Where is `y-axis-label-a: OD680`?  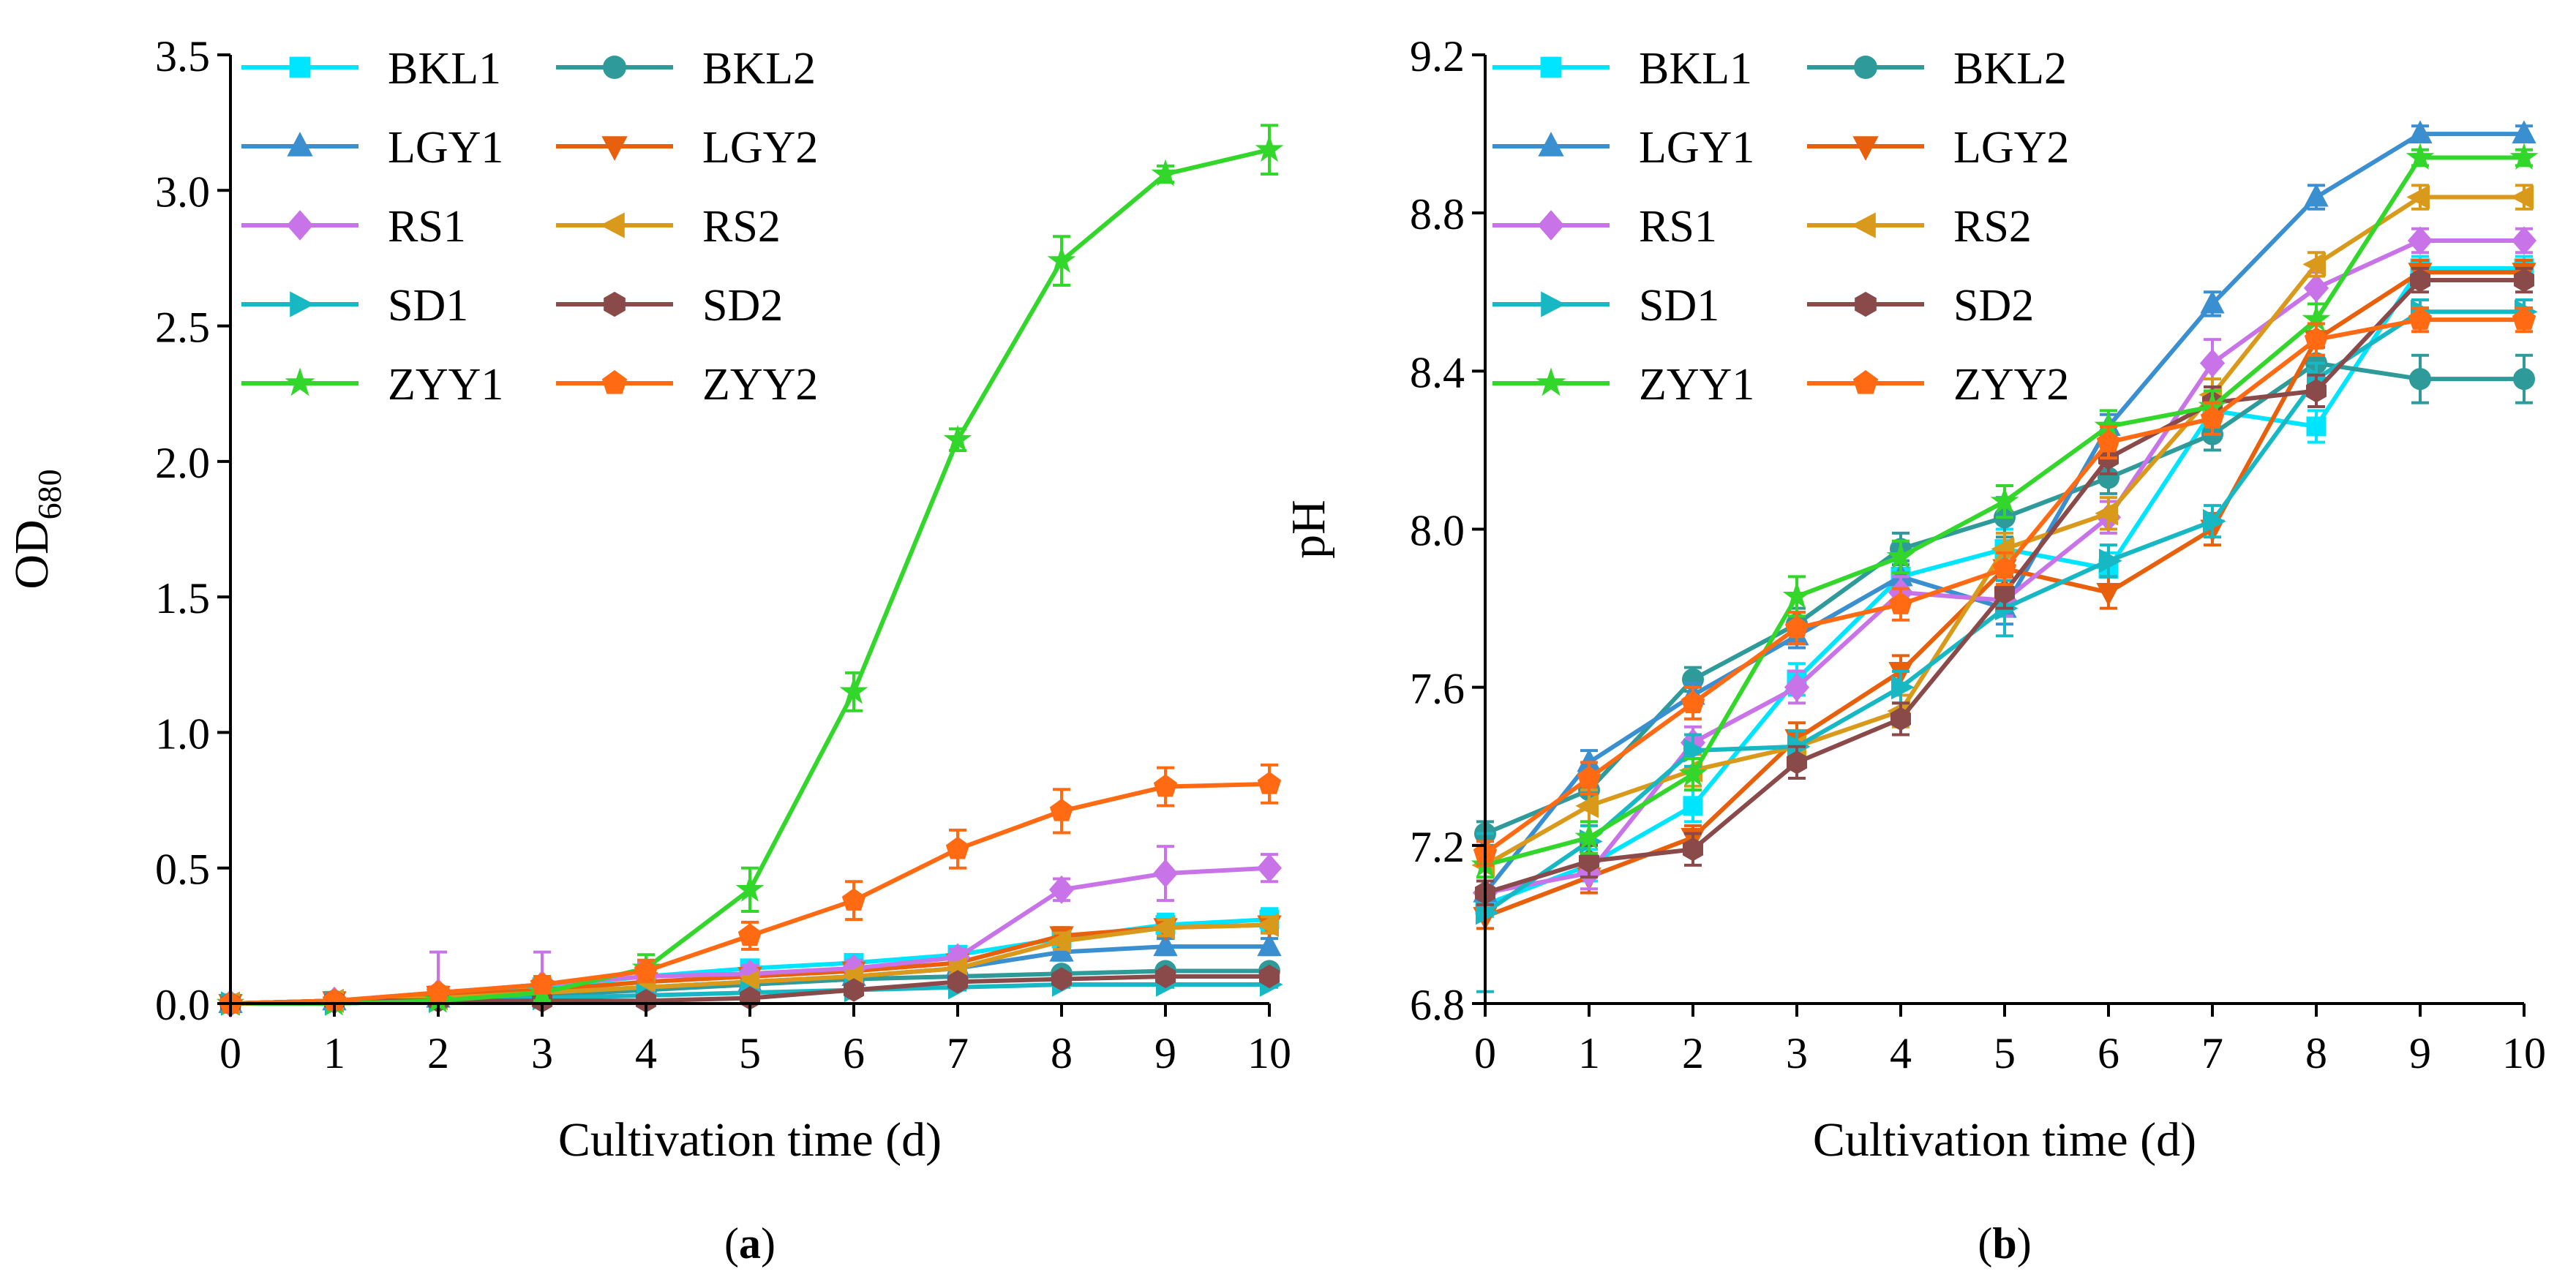
y-axis-label-a: OD680 is located at coordinates (36, 529).